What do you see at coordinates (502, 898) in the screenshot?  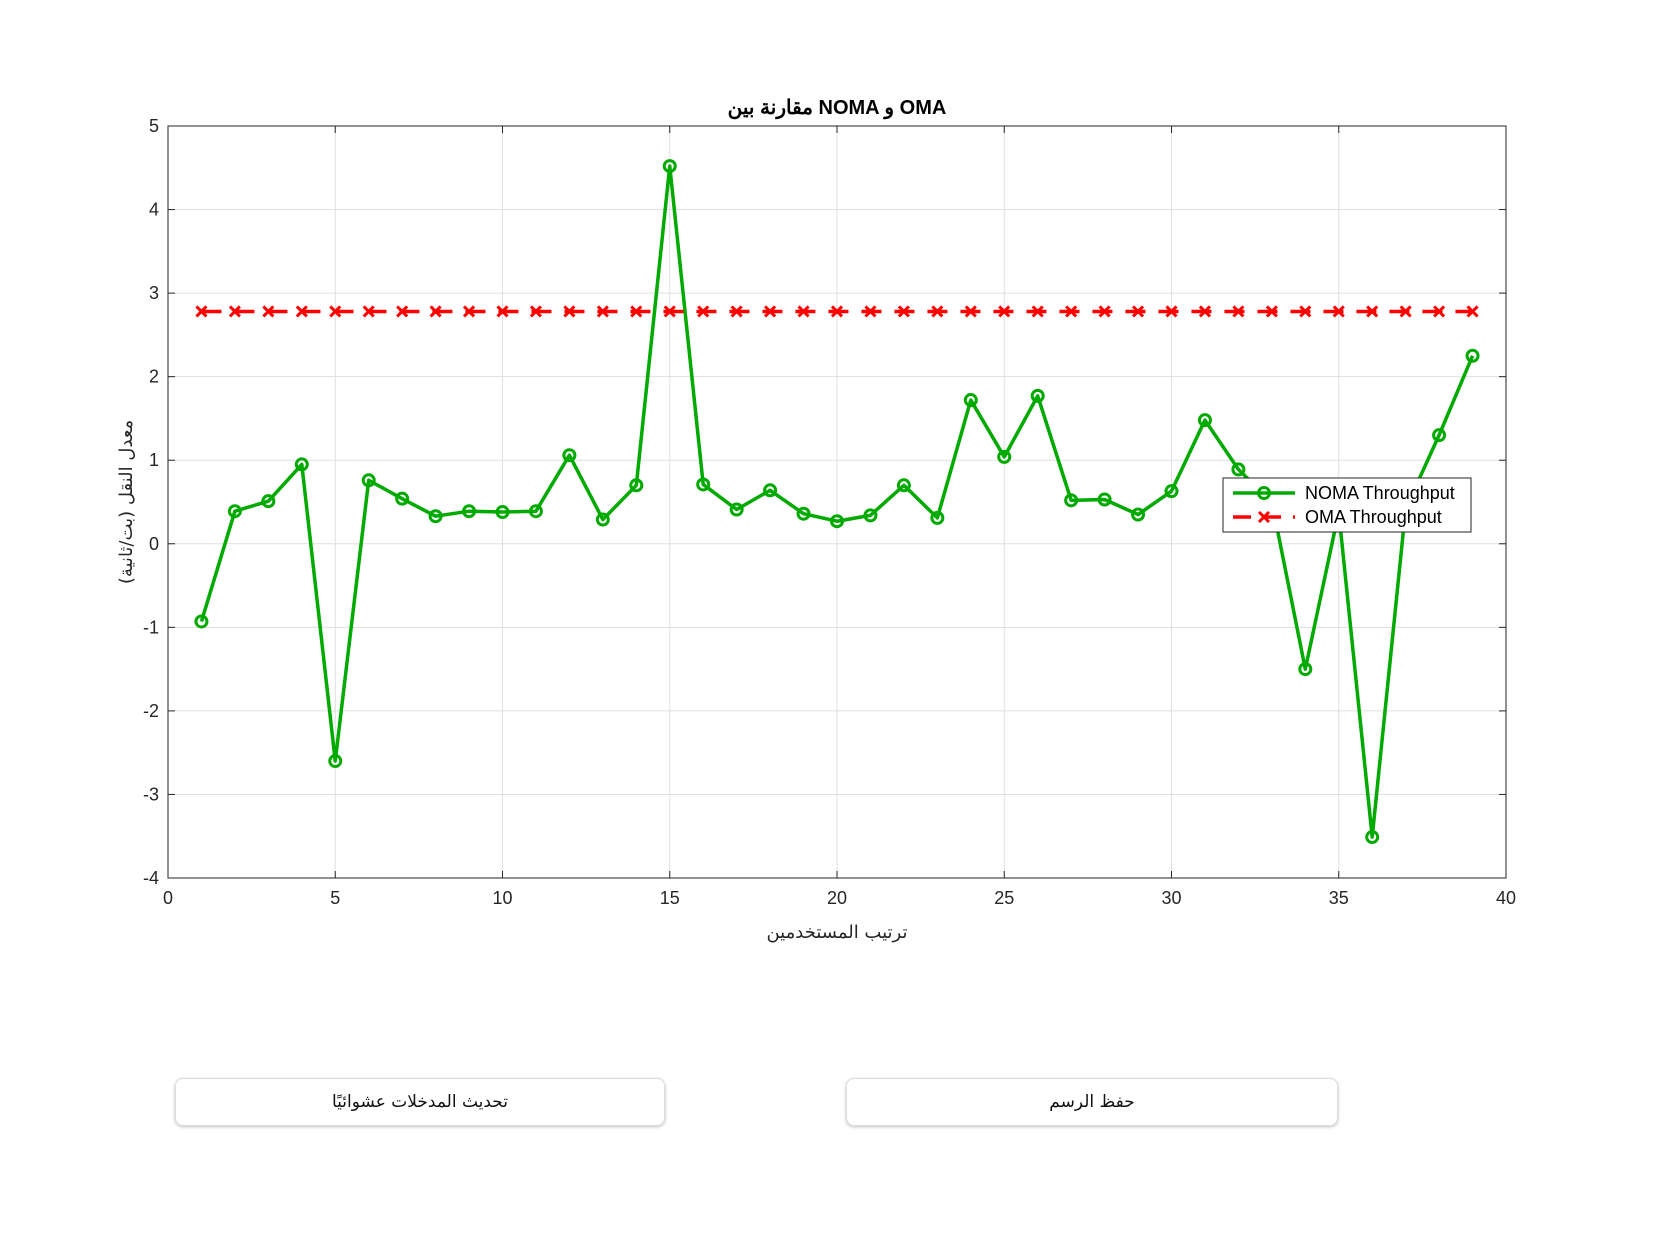 I see `x-tick-label: 10` at bounding box center [502, 898].